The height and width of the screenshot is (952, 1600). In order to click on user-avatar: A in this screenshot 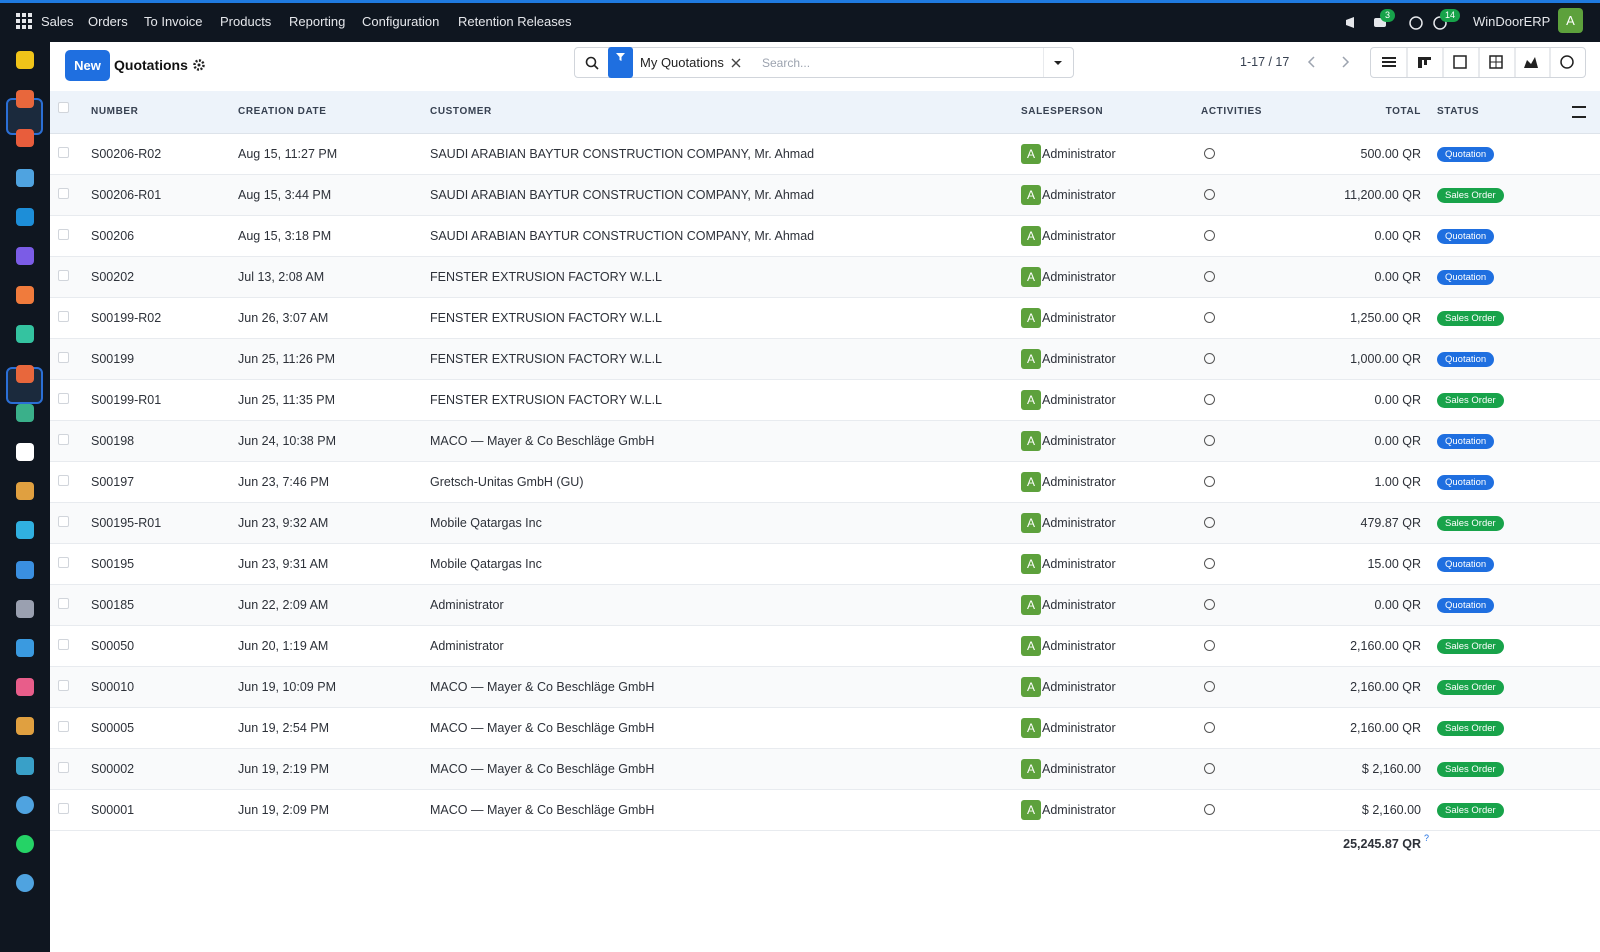, I will do `click(1570, 20)`.